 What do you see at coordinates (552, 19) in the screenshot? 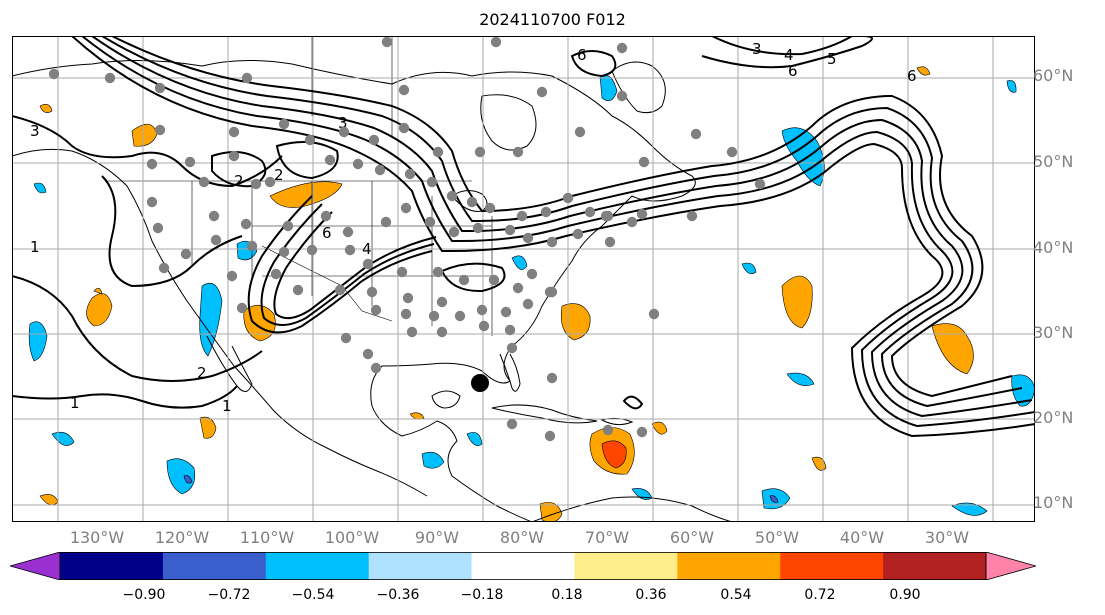
I see `figure-title: 2024110700 F012` at bounding box center [552, 19].